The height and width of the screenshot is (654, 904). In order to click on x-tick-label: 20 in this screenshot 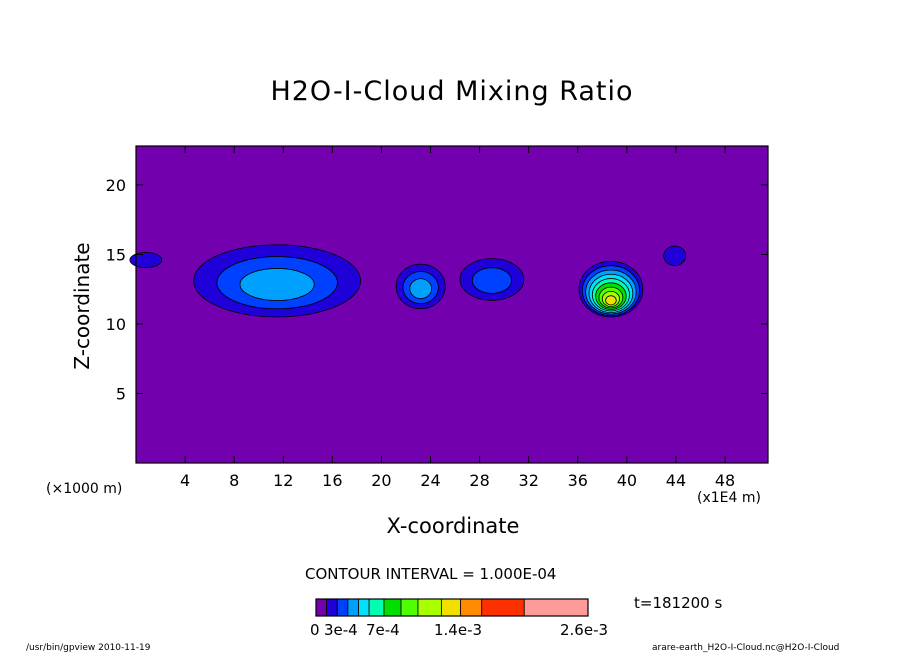, I will do `click(381, 480)`.